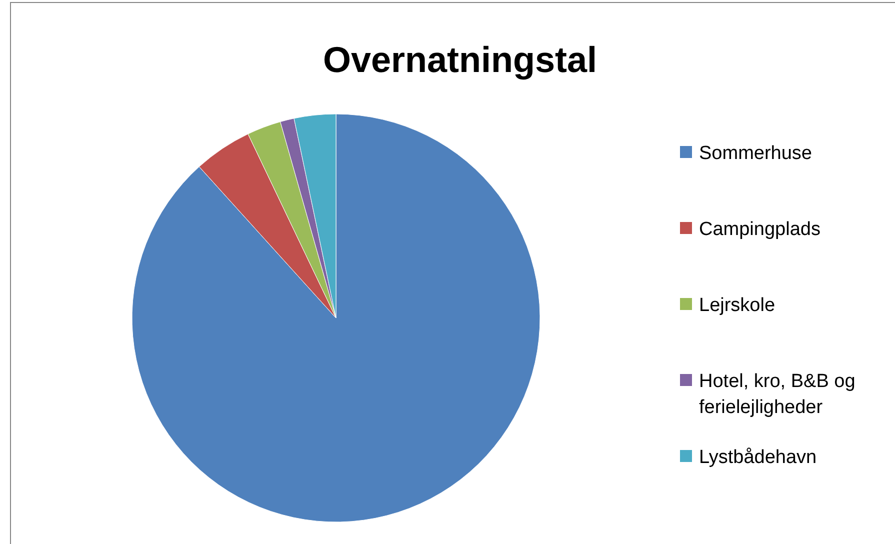  Describe the element at coordinates (777, 394) in the screenshot. I see `legend-label: Hotel, kro, B&B og ferielejligheder` at that location.